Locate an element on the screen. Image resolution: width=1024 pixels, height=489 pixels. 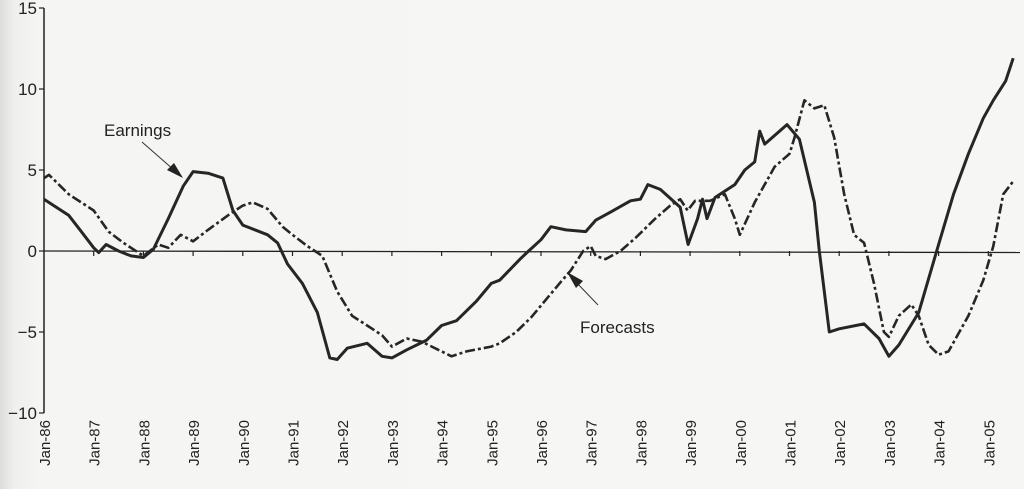
y-tick-label: 15 is located at coordinates (27, 9).